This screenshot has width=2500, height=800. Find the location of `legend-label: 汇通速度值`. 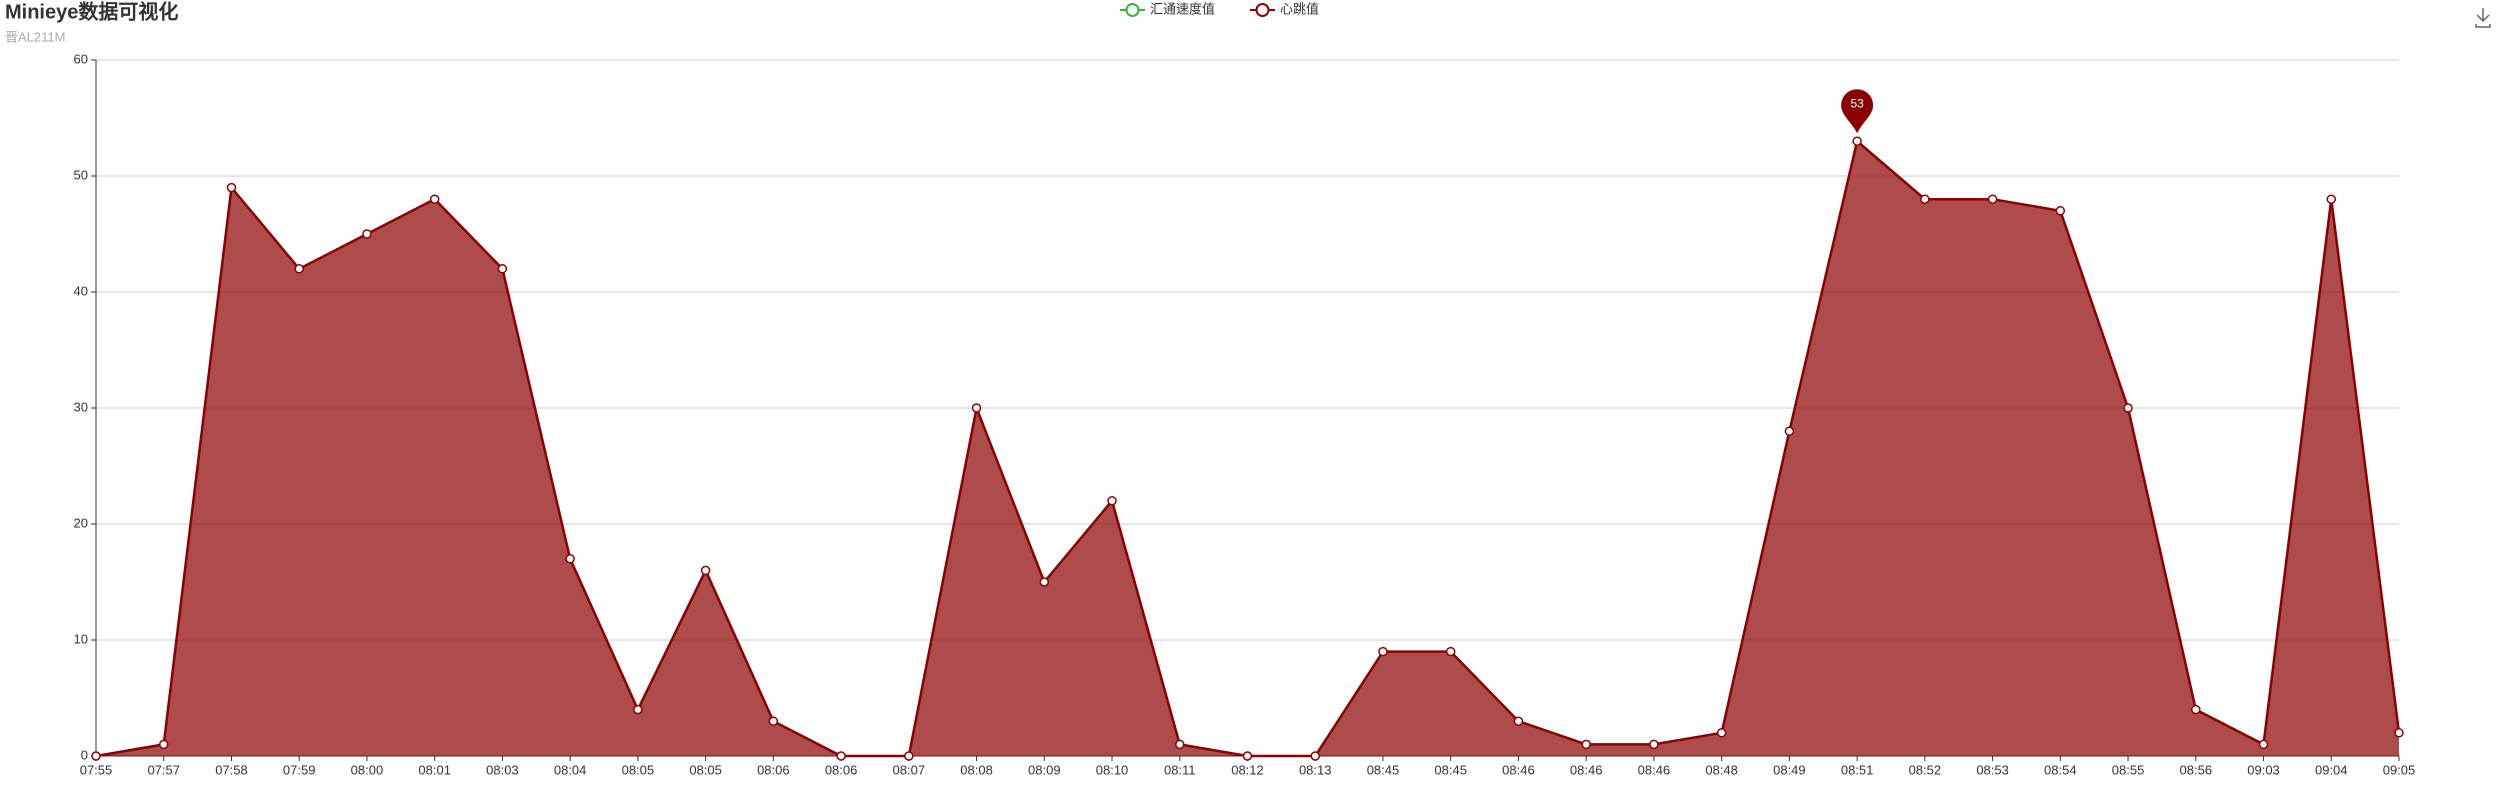

legend-label: 汇通速度值 is located at coordinates (1182, 8).